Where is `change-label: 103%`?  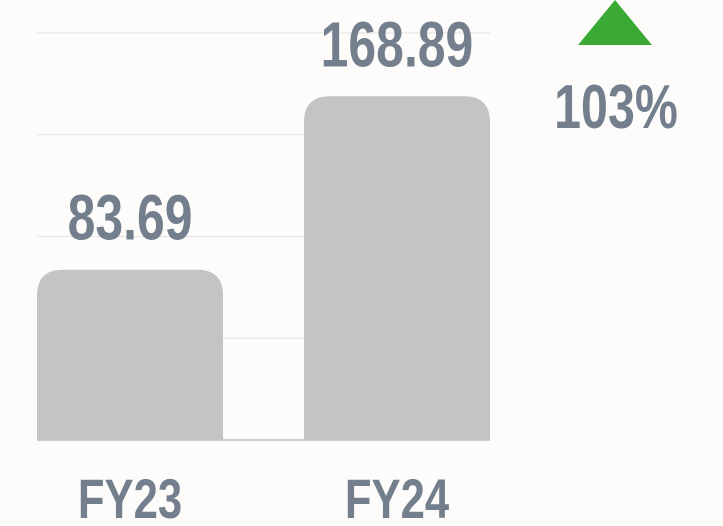
change-label: 103% is located at coordinates (616, 106).